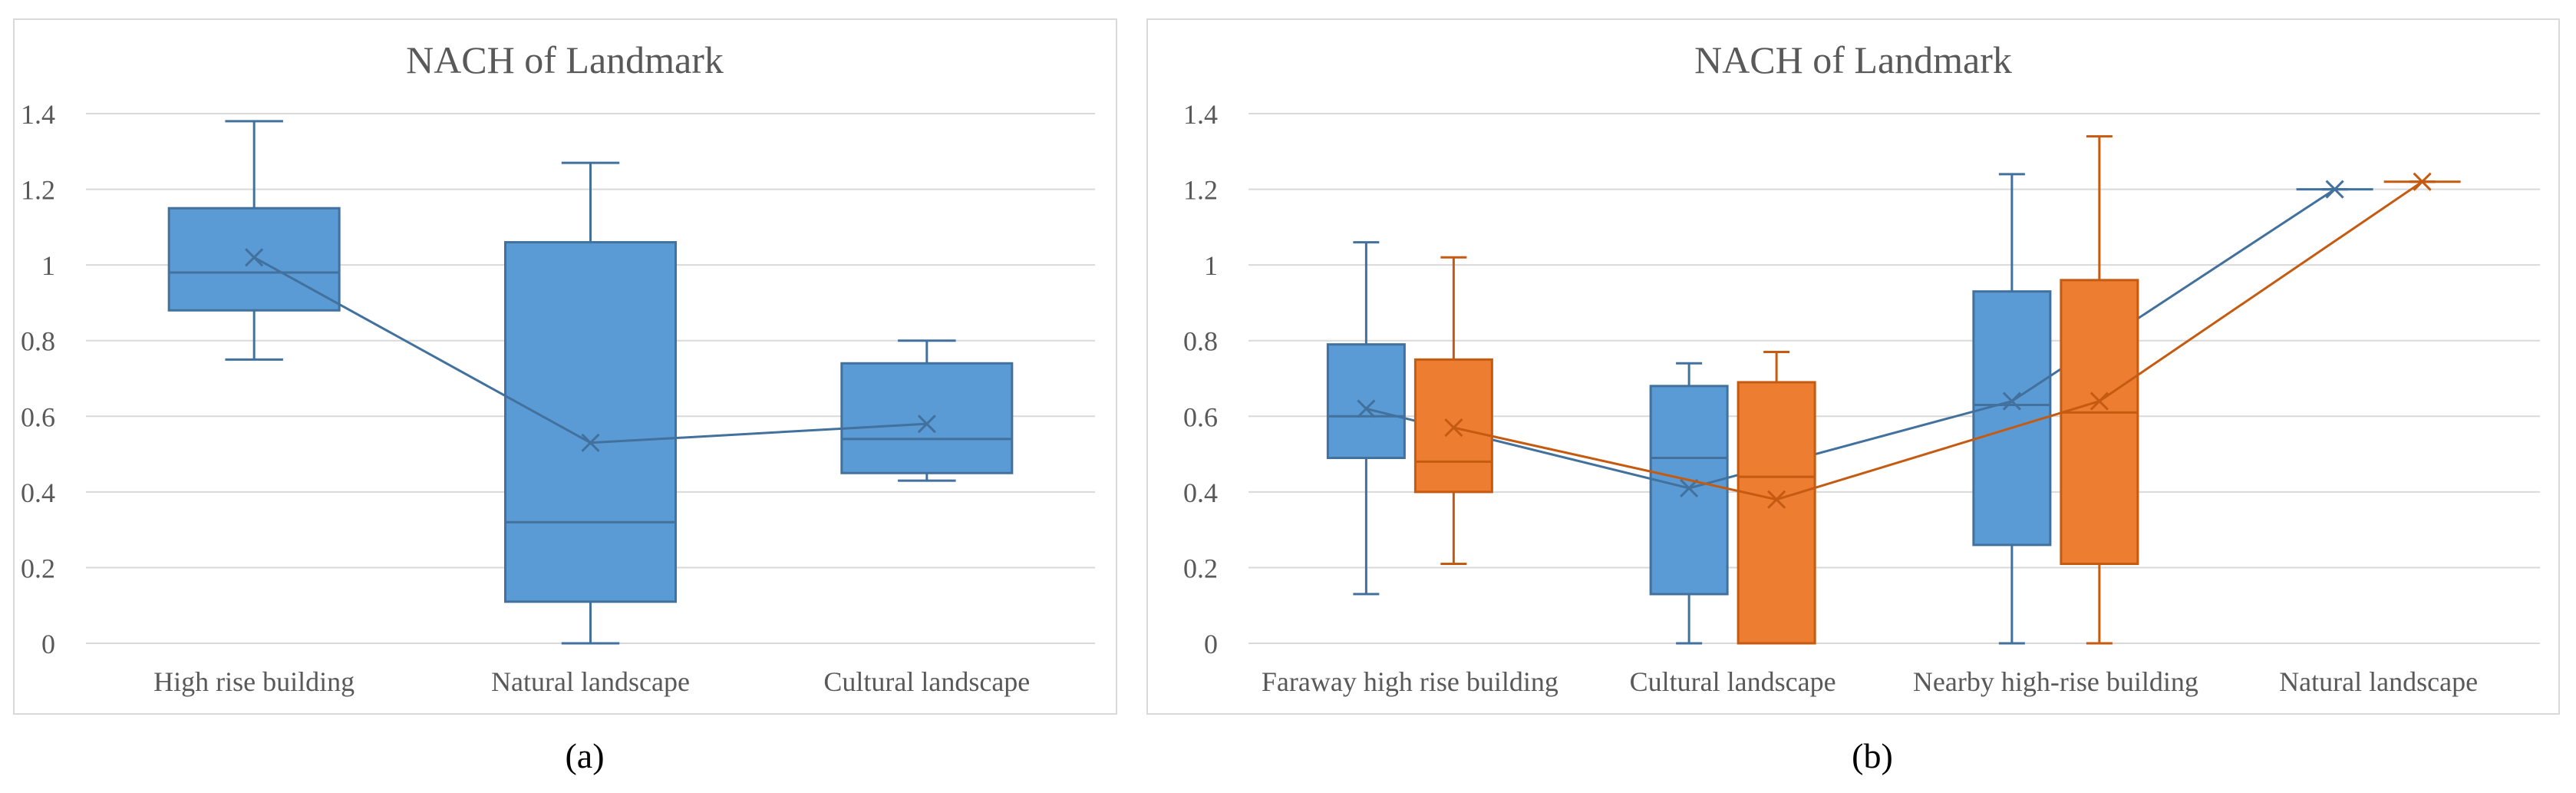  What do you see at coordinates (565, 60) in the screenshot?
I see `chart-a-title: NACH of Landmark` at bounding box center [565, 60].